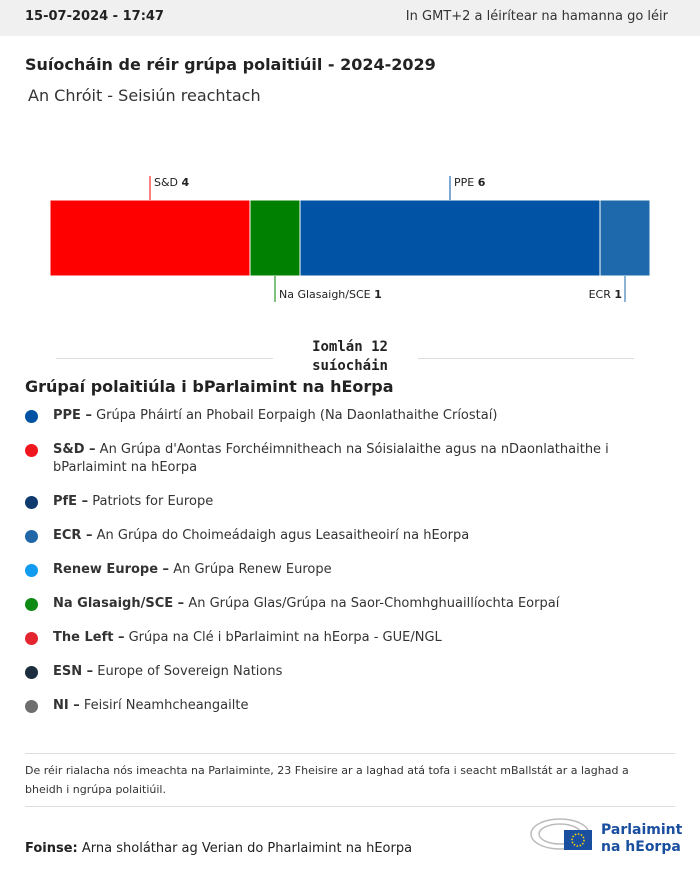  Describe the element at coordinates (642, 830) in the screenshot. I see `logo-line: Parlaimint` at that location.